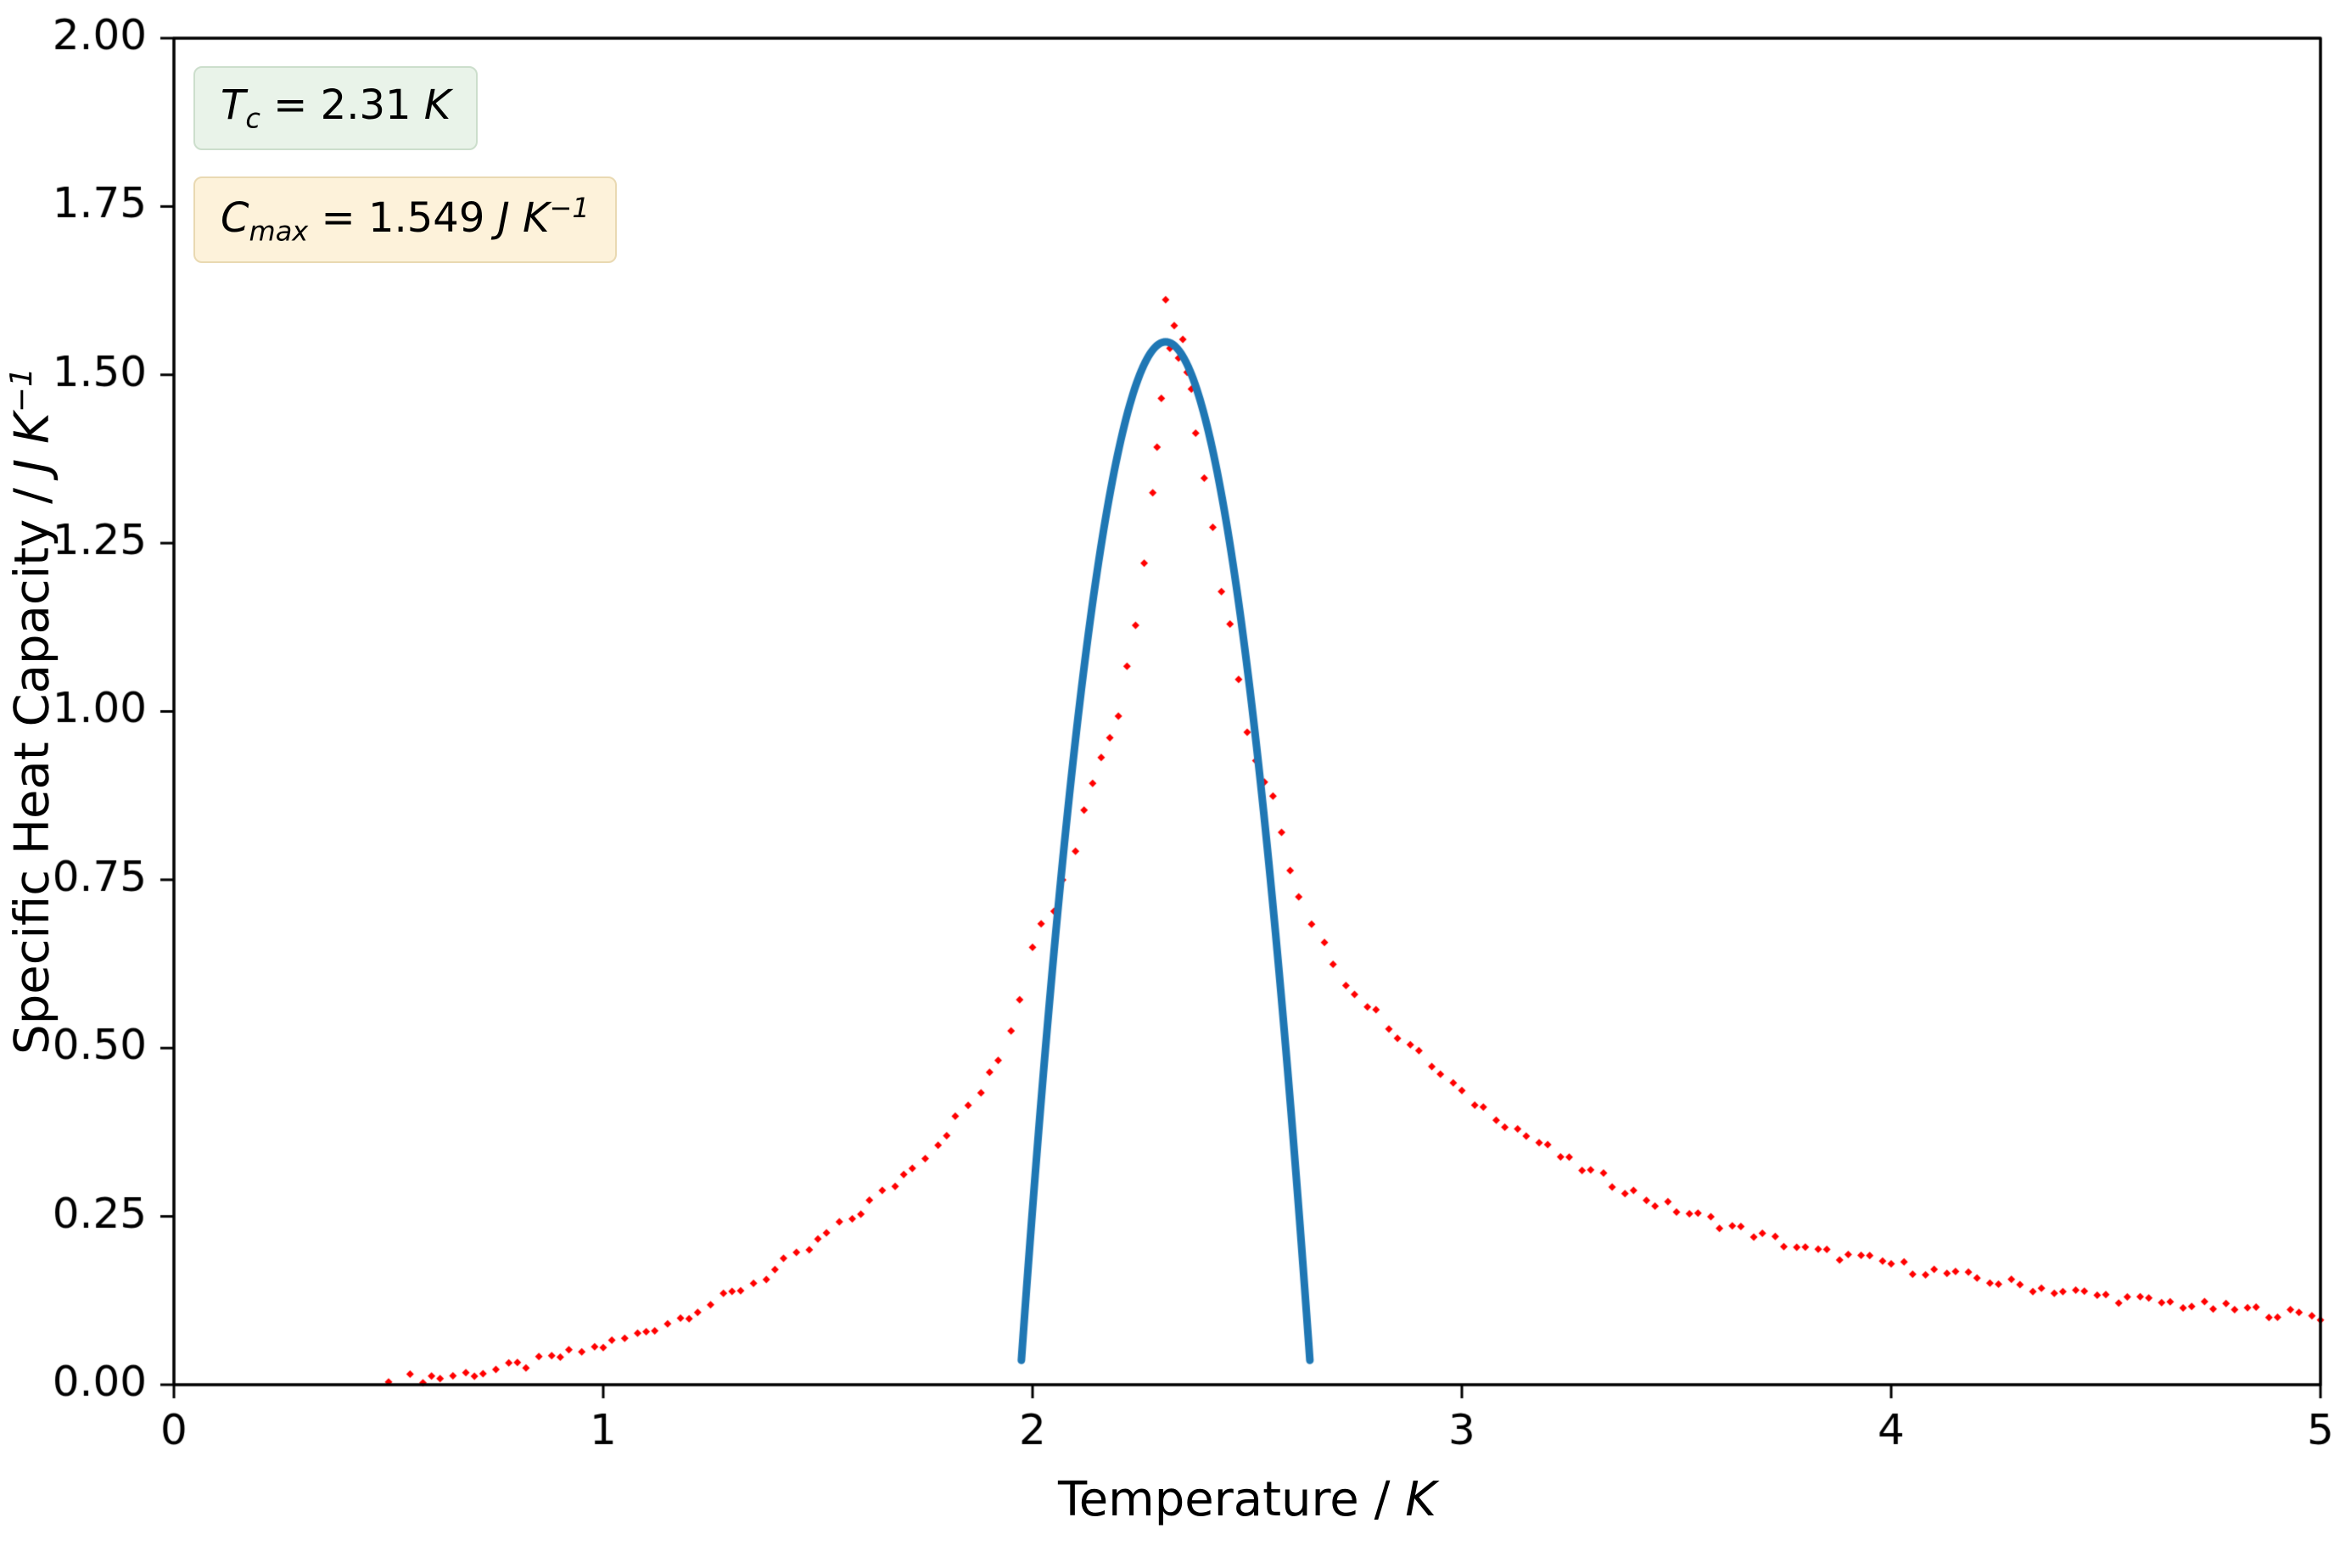 The height and width of the screenshot is (1568, 2340). What do you see at coordinates (234, 105) in the screenshot?
I see `tc-symbol: T` at bounding box center [234, 105].